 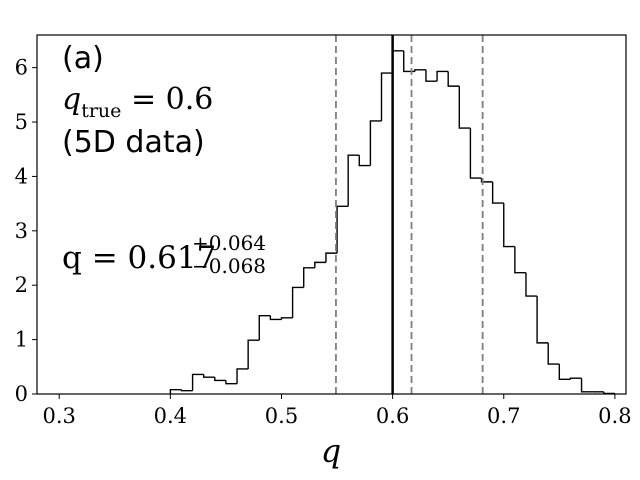 What do you see at coordinates (229, 266) in the screenshot?
I see `q-estimate-minus: −0.068` at bounding box center [229, 266].